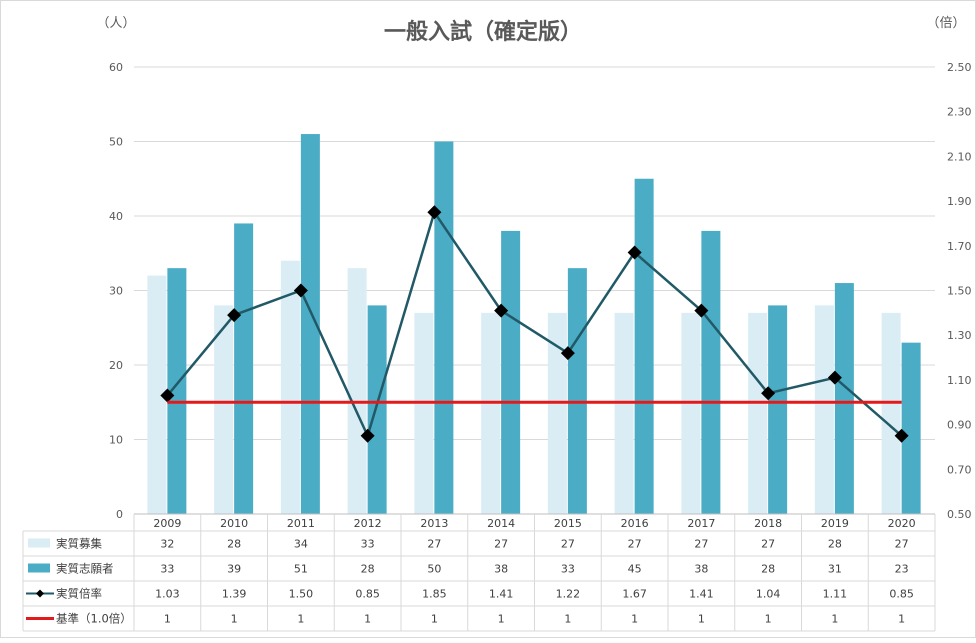  I want to click on series-name: 基準（1.0倍）, so click(94, 619).